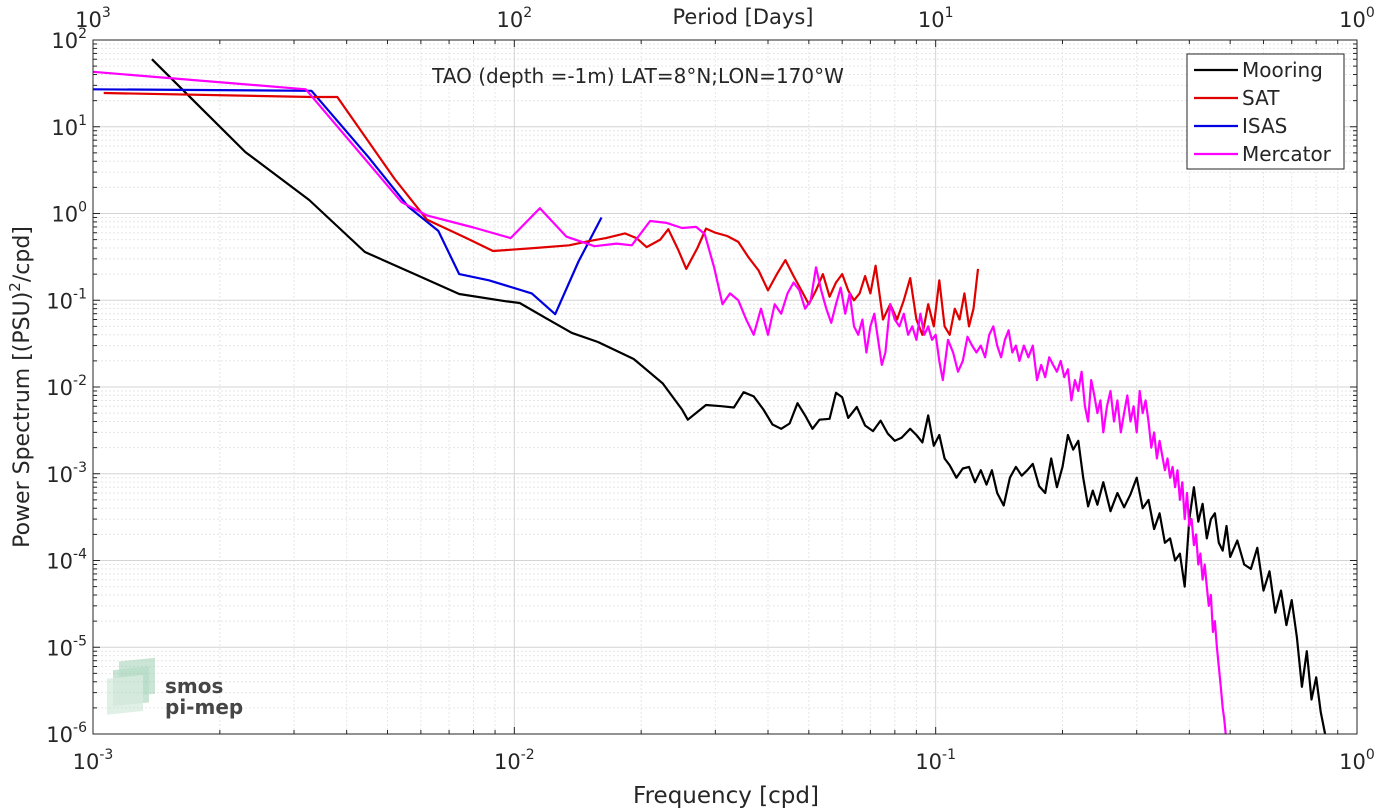  What do you see at coordinates (93, 18) in the screenshot?
I see `top-tick-label: 103` at bounding box center [93, 18].